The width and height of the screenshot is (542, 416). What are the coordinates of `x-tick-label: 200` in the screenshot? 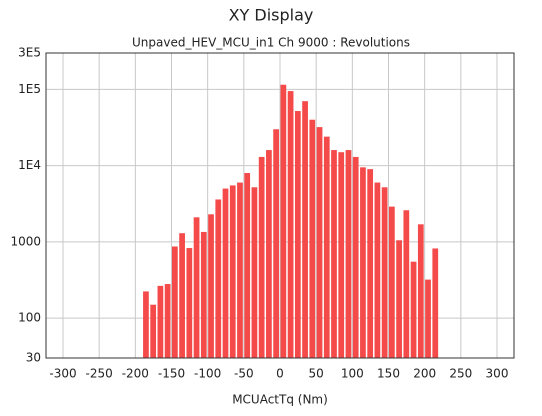 It's located at (424, 374).